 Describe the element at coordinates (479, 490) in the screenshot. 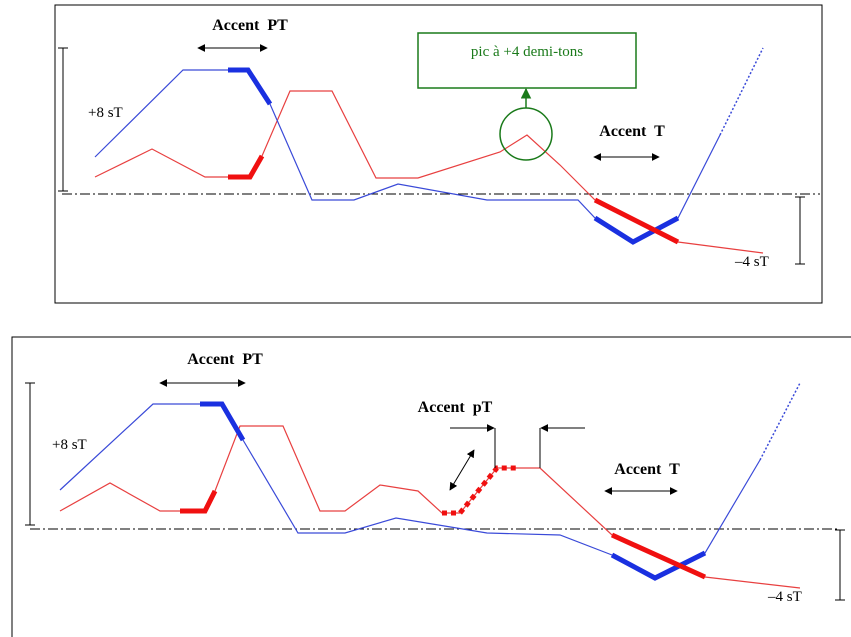

I see `accent-red-dotted` at that location.